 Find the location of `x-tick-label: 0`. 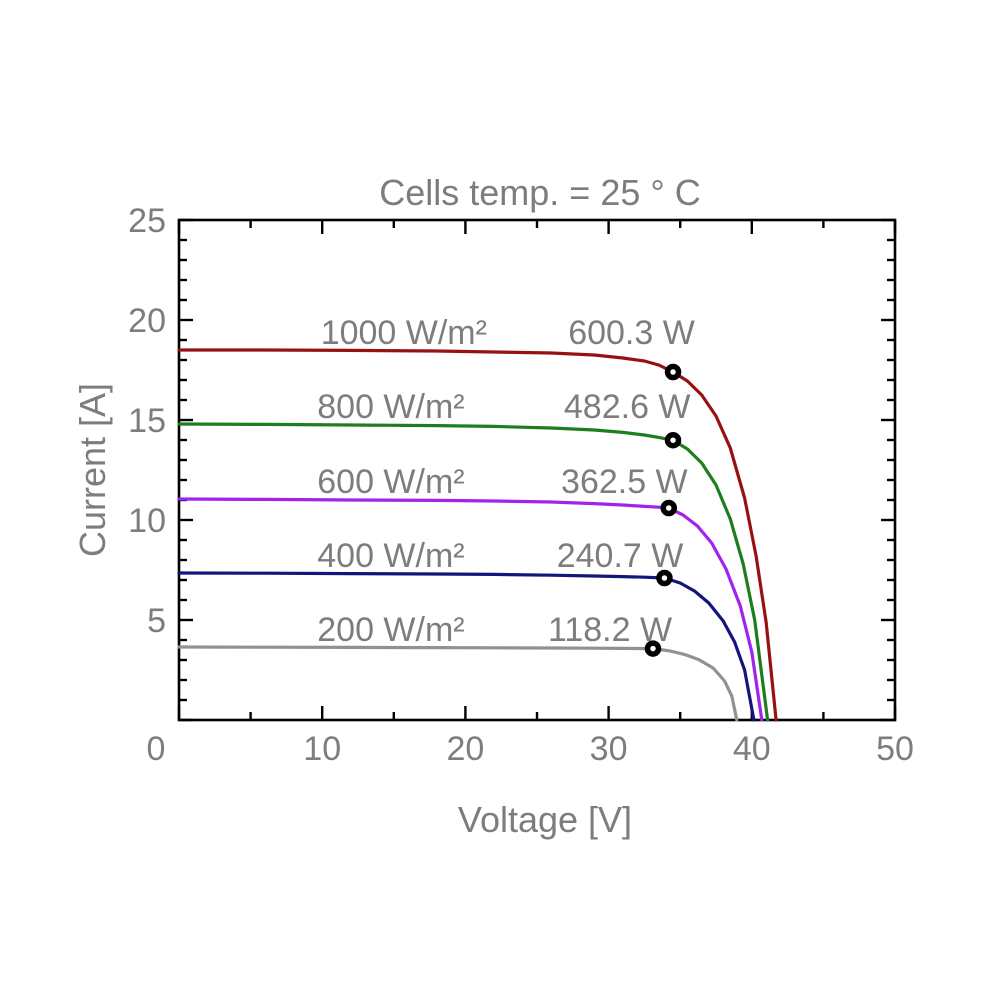

x-tick-label: 0 is located at coordinates (156, 749).